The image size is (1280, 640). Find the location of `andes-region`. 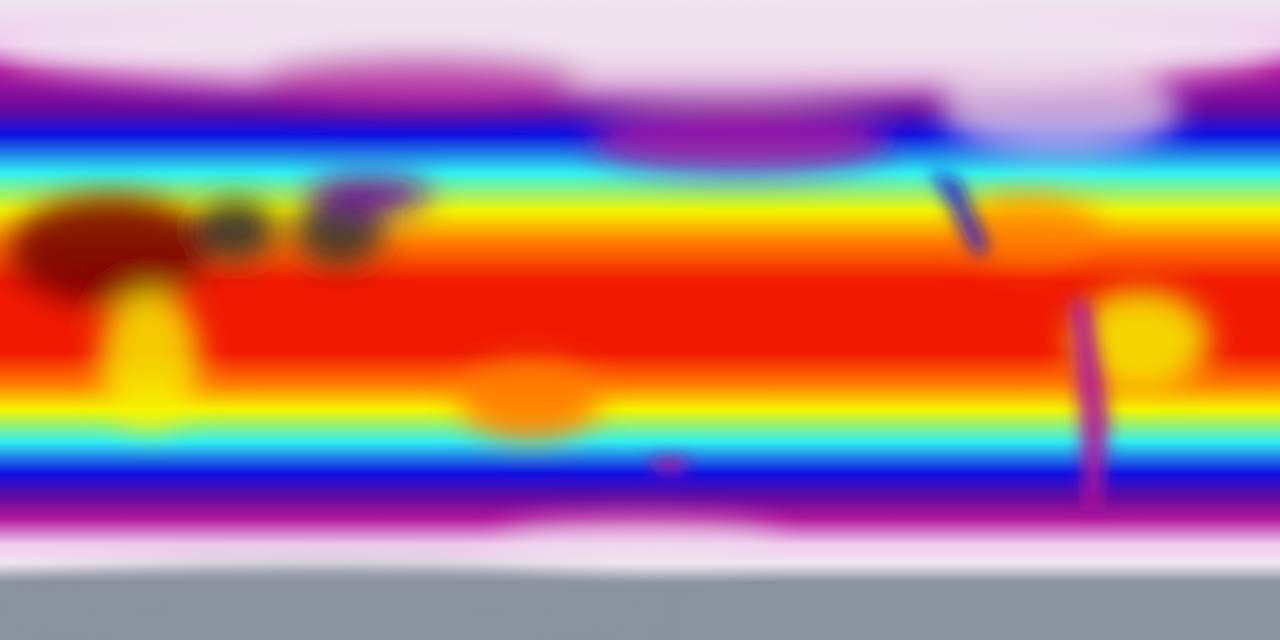

andes-region is located at coordinates (1090, 405).